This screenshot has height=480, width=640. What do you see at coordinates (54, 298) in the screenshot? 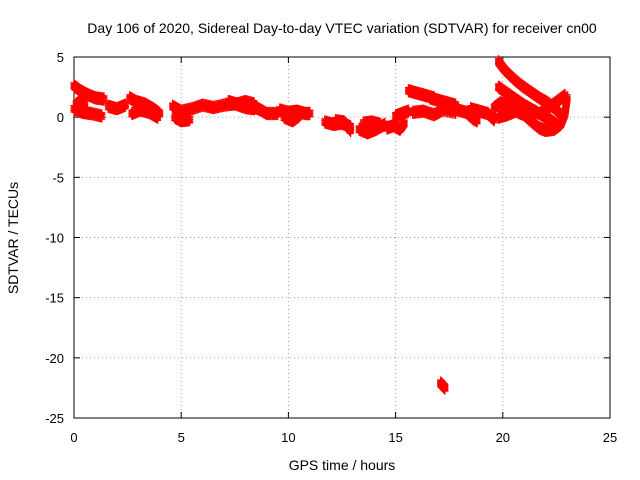
I see `y-tick-label: -15` at bounding box center [54, 298].